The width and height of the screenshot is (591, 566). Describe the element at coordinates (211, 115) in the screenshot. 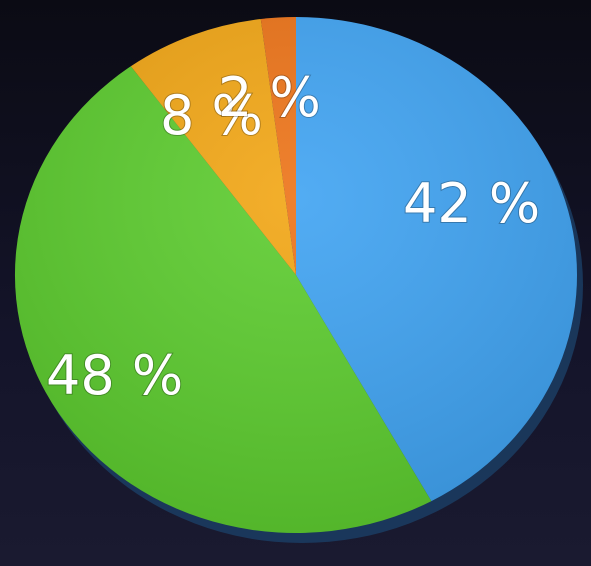

I see `slice-label-orange: 8 %` at that location.